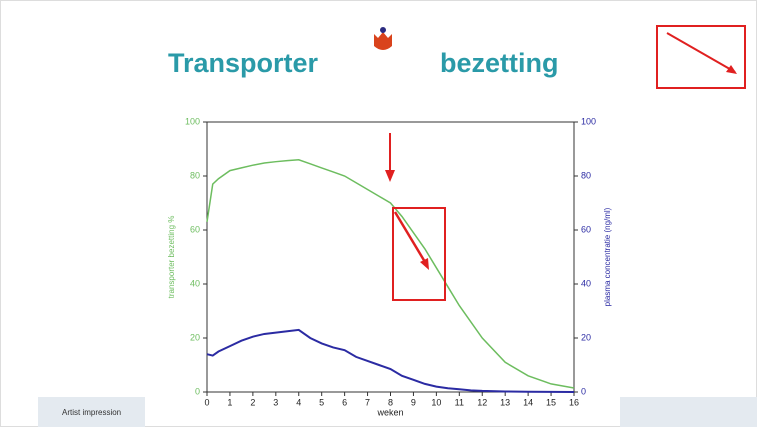 This screenshot has height=432, width=757. What do you see at coordinates (383, 38) in the screenshot?
I see `logo` at bounding box center [383, 38].